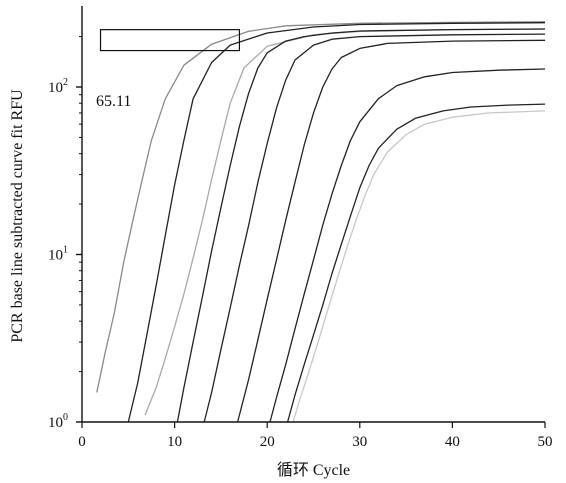 This screenshot has width=566, height=483. What do you see at coordinates (58, 254) in the screenshot?
I see `y-tick-label: 10¹` at bounding box center [58, 254].